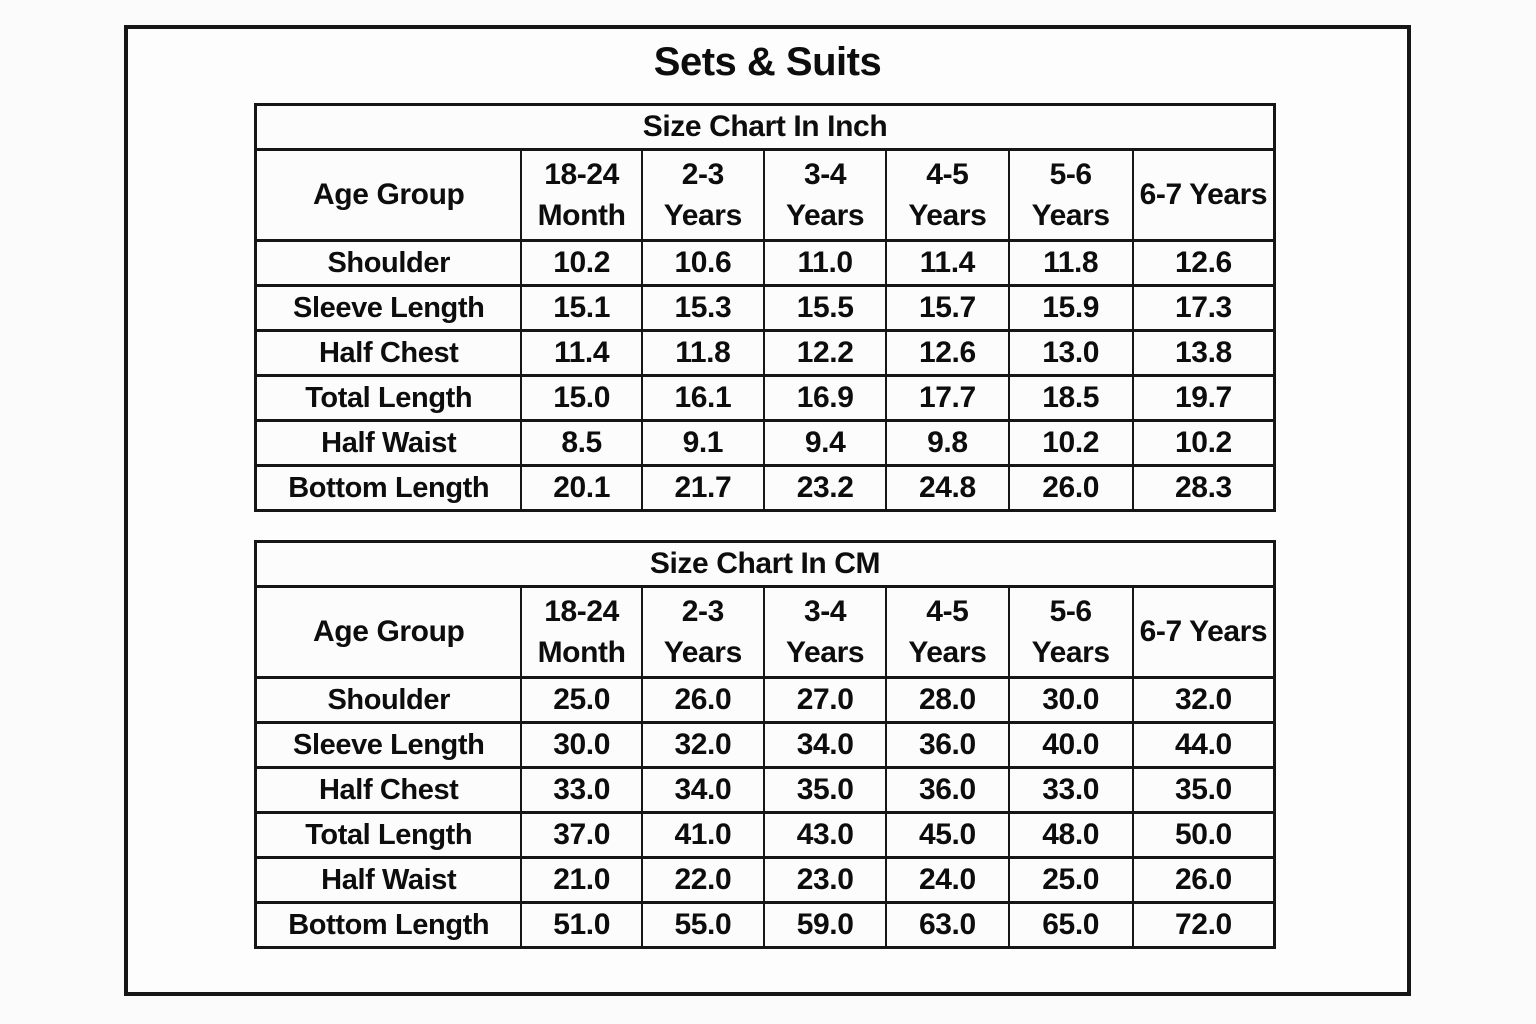  What do you see at coordinates (1070, 263) in the screenshot?
I see `size-value-cell: 11.8` at bounding box center [1070, 263].